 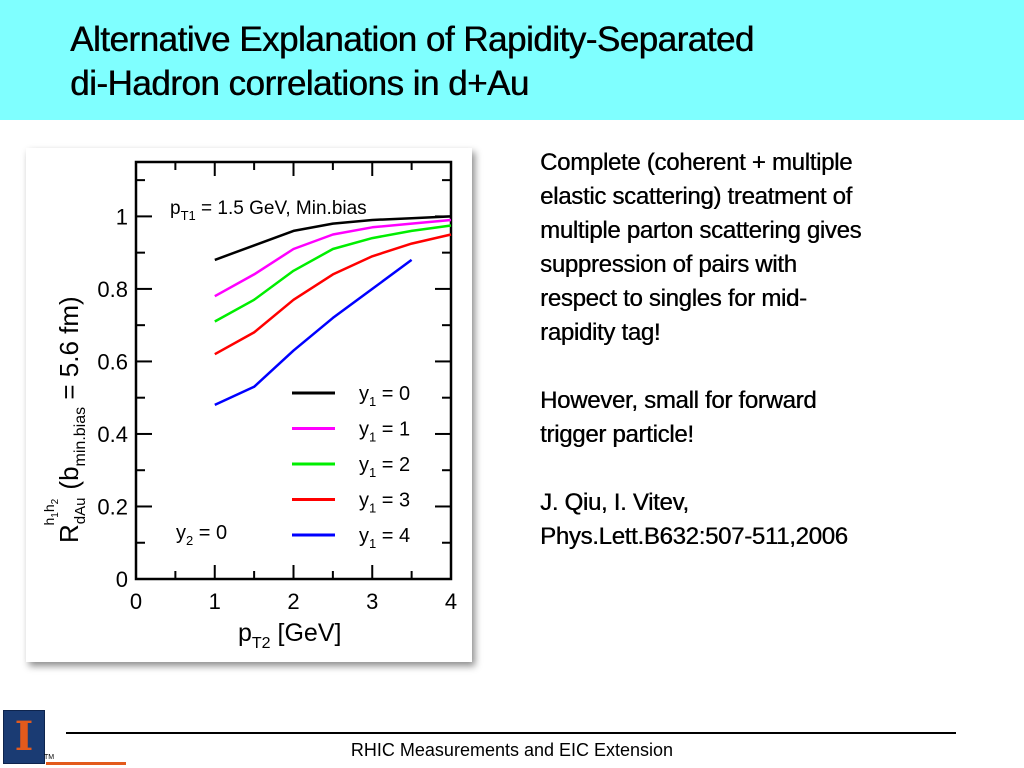 What do you see at coordinates (372, 601) in the screenshot?
I see `x-tick-label: 3` at bounding box center [372, 601].